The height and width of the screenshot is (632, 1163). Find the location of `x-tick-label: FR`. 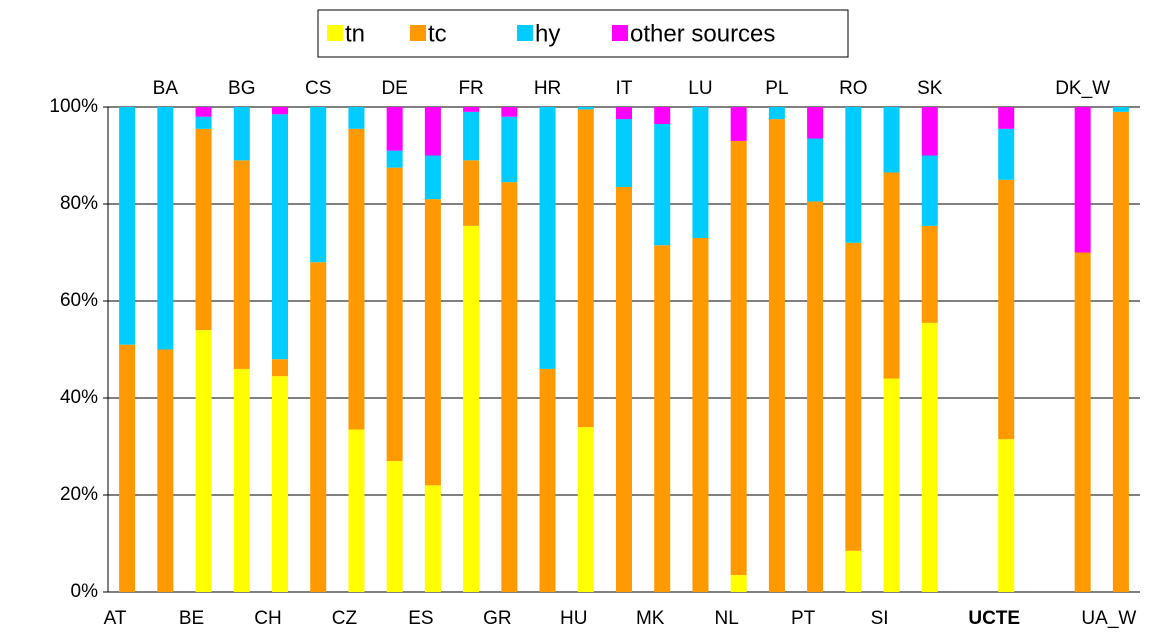

x-tick-label: FR is located at coordinates (470, 88).